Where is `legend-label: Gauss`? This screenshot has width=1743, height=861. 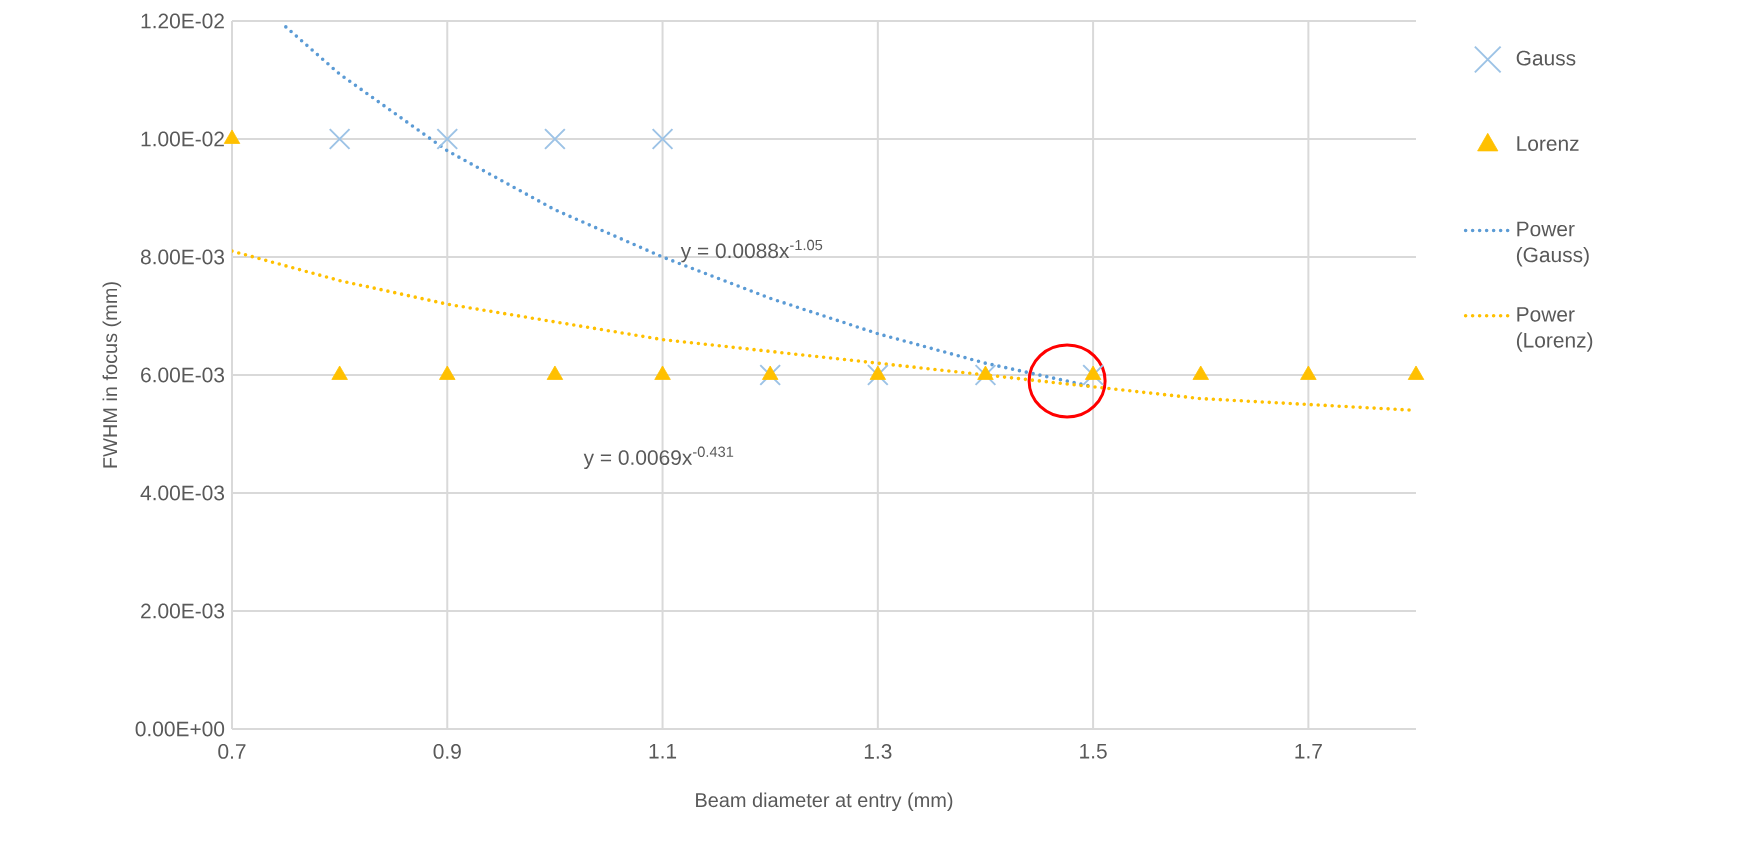 legend-label: Gauss is located at coordinates (1546, 58).